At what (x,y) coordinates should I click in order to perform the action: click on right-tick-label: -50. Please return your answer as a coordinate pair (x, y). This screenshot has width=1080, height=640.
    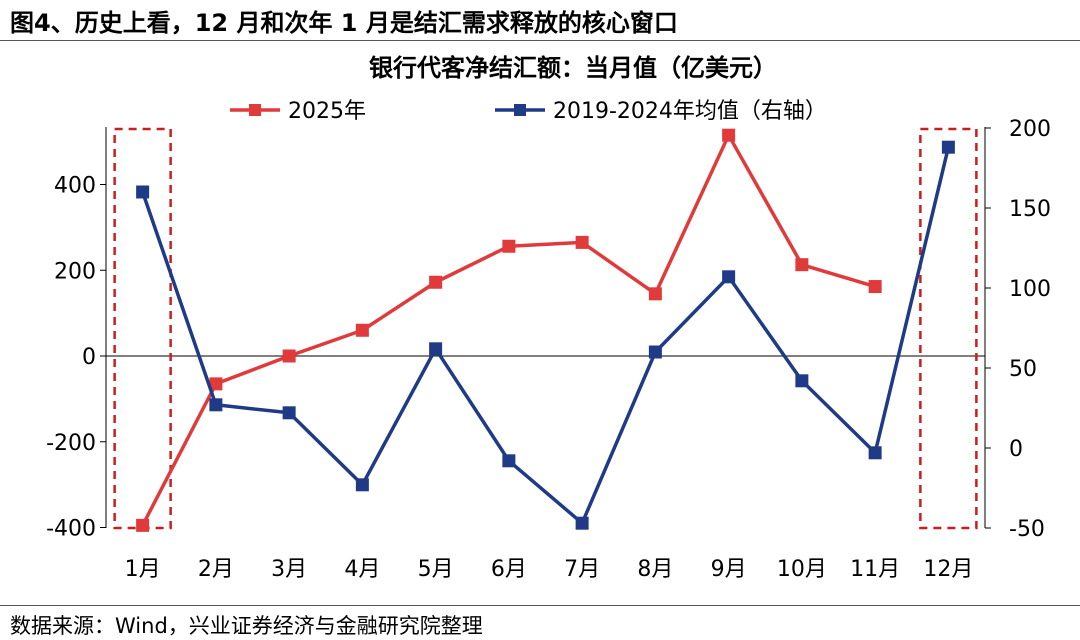
    Looking at the image, I should click on (1027, 529).